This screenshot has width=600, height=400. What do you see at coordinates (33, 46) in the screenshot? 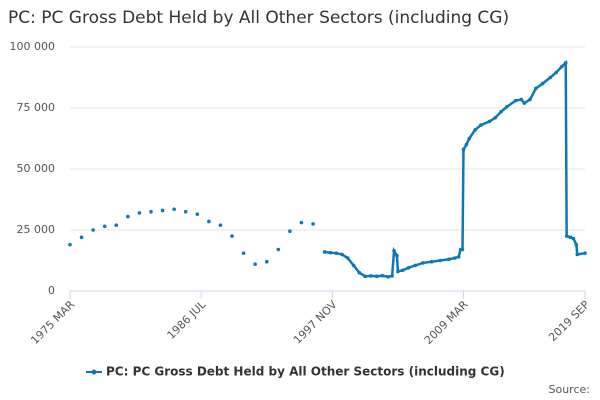
I see `y-tick-label: 100 000` at bounding box center [33, 46].